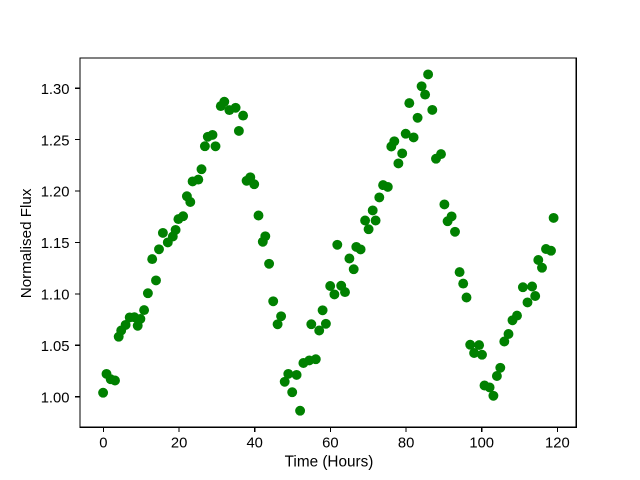  What do you see at coordinates (55, 296) in the screenshot?
I see `svg-text: 1.10` at bounding box center [55, 296].